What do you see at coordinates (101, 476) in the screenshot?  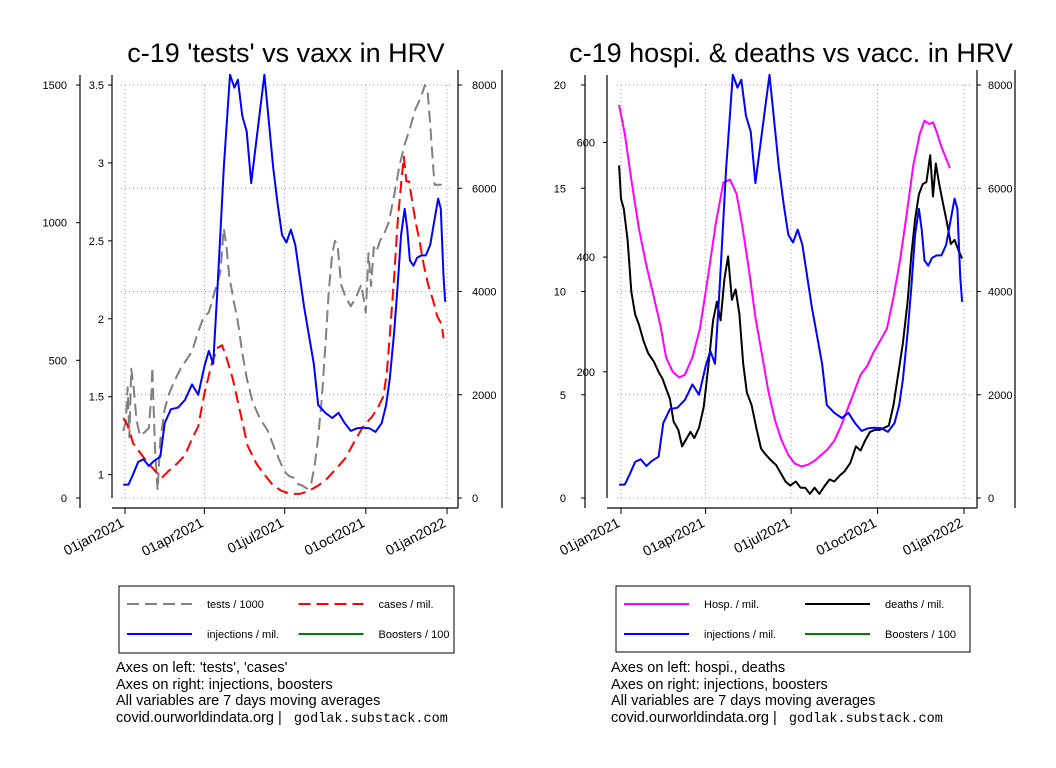 I see `y-tick-label: 1` at bounding box center [101, 476].